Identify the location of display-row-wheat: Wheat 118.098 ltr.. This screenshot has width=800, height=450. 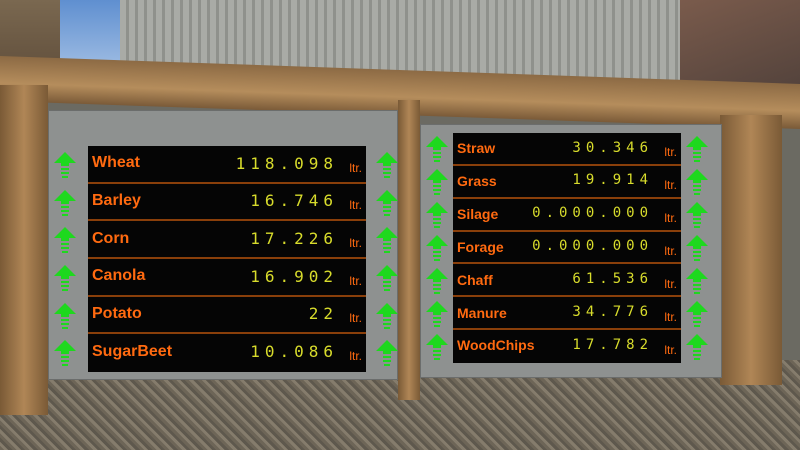
(227, 165).